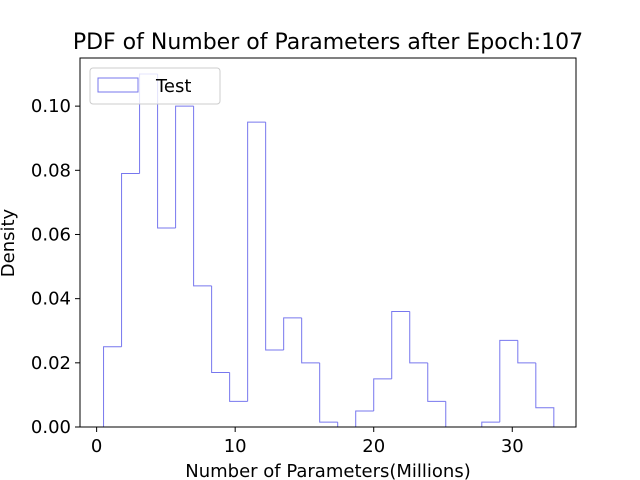 The width and height of the screenshot is (640, 480). I want to click on y-tick-label: 0.06, so click(51, 234).